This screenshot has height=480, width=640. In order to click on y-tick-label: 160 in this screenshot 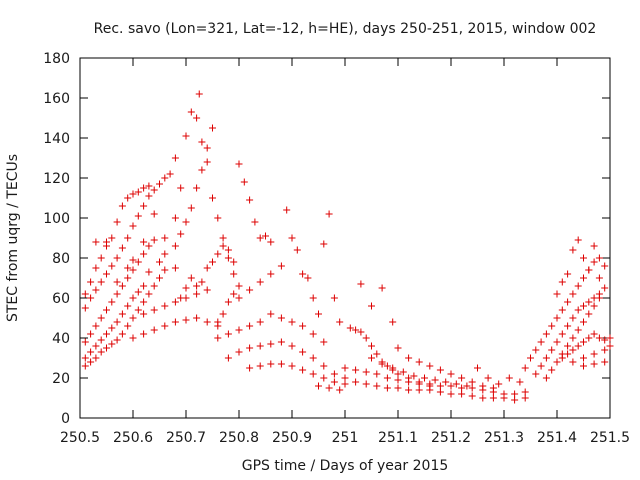, I will do `click(56, 99)`.